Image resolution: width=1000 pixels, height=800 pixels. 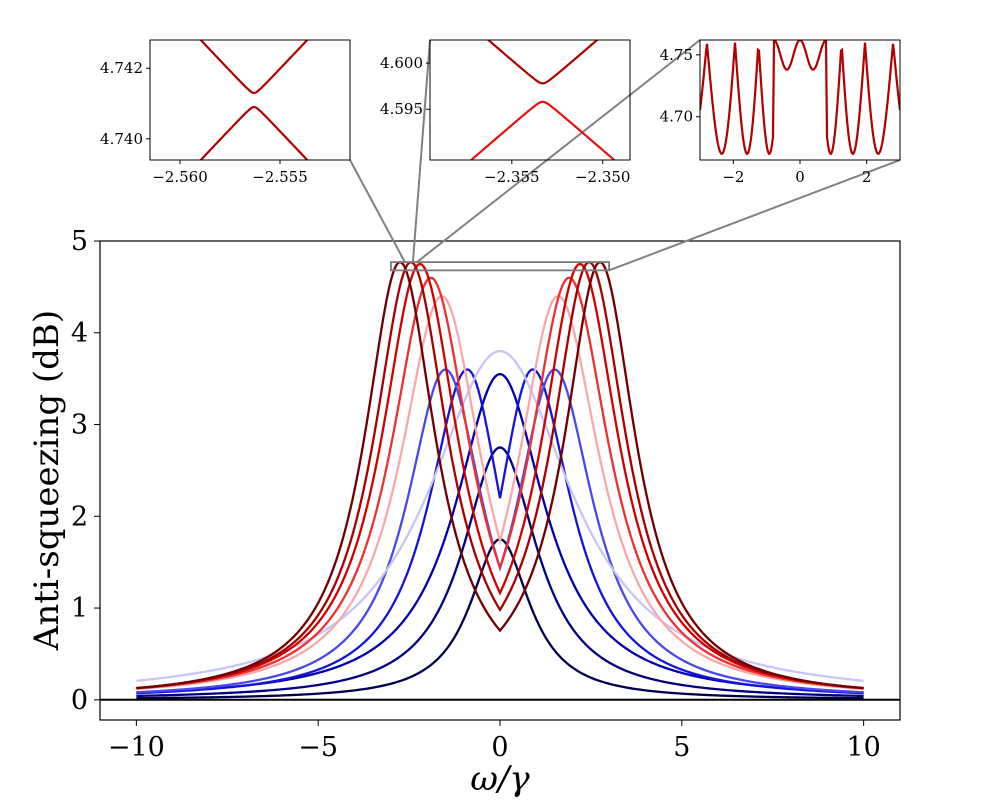 What do you see at coordinates (318, 747) in the screenshot?
I see `x-tick-label: −5` at bounding box center [318, 747].